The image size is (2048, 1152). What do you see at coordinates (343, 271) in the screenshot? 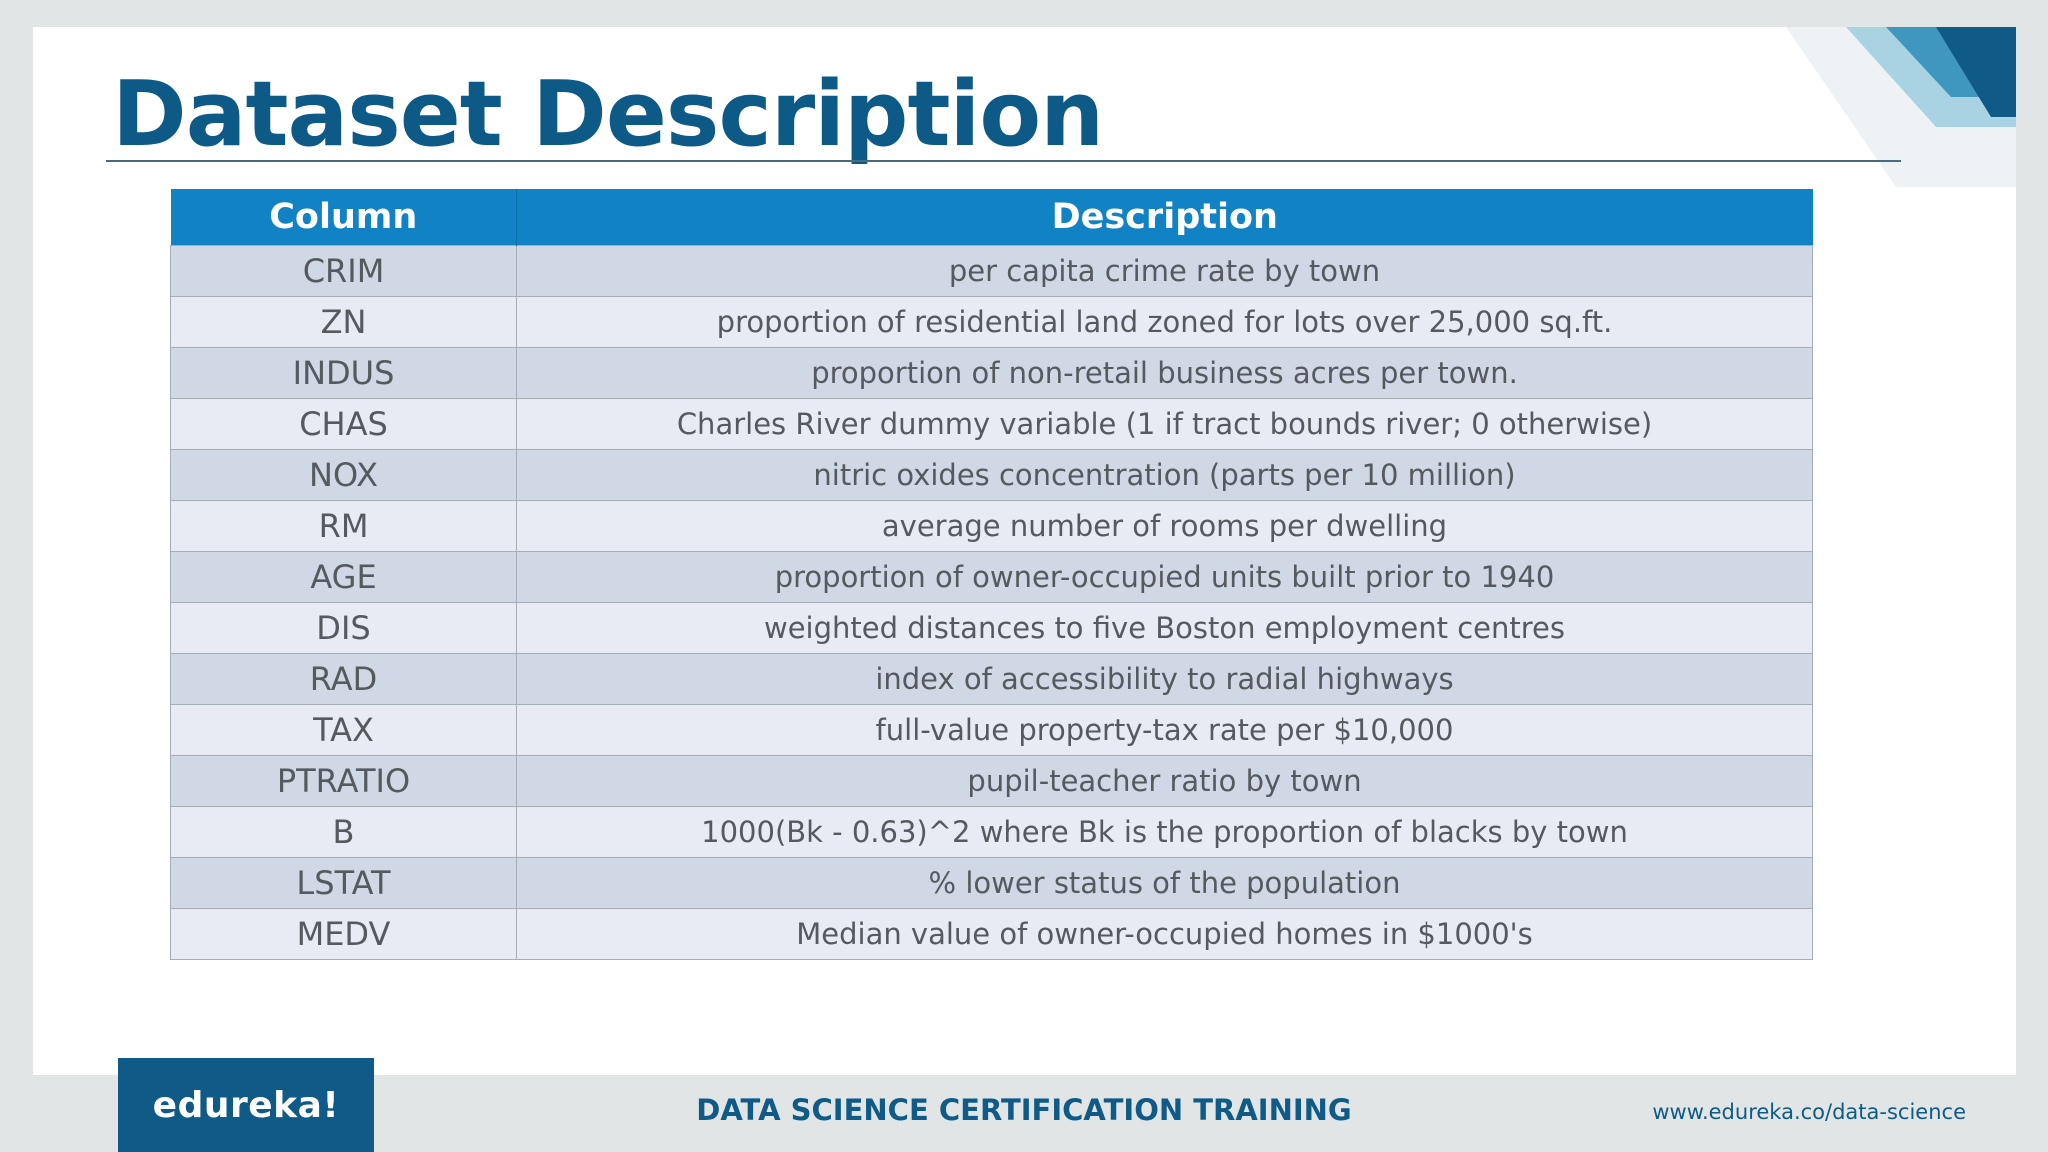
I see `column-name-cell: CRIM` at bounding box center [343, 271].